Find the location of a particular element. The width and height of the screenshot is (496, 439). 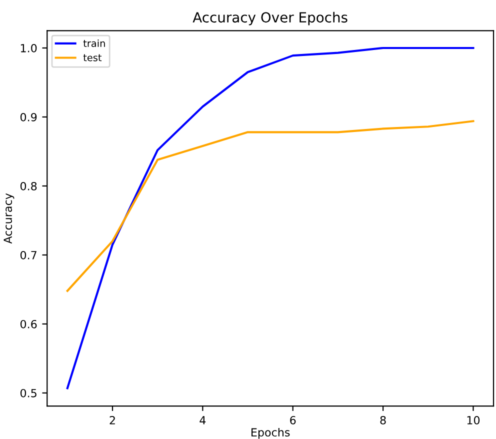

y-tick-label: 0.8 is located at coordinates (28, 186).